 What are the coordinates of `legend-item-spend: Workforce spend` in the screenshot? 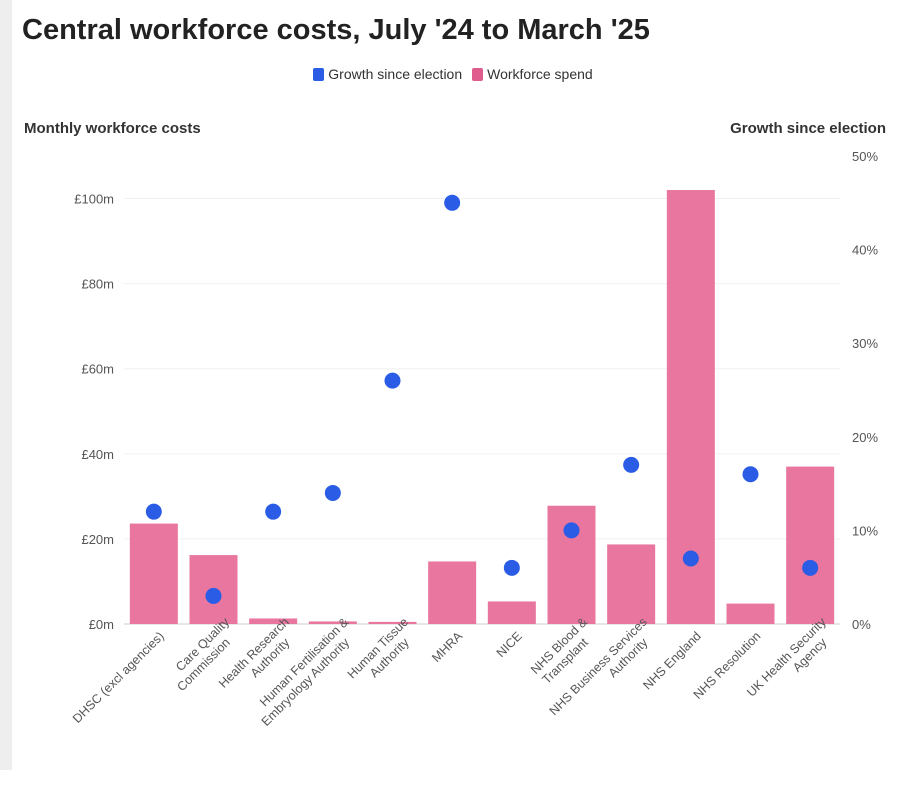 It's located at (532, 74).